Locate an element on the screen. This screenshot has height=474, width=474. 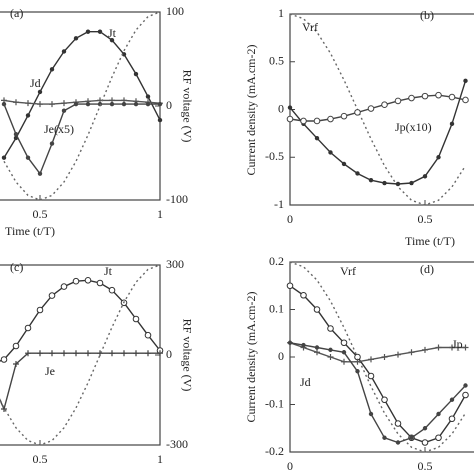
panel-label: (a) is located at coordinates (16, 13).